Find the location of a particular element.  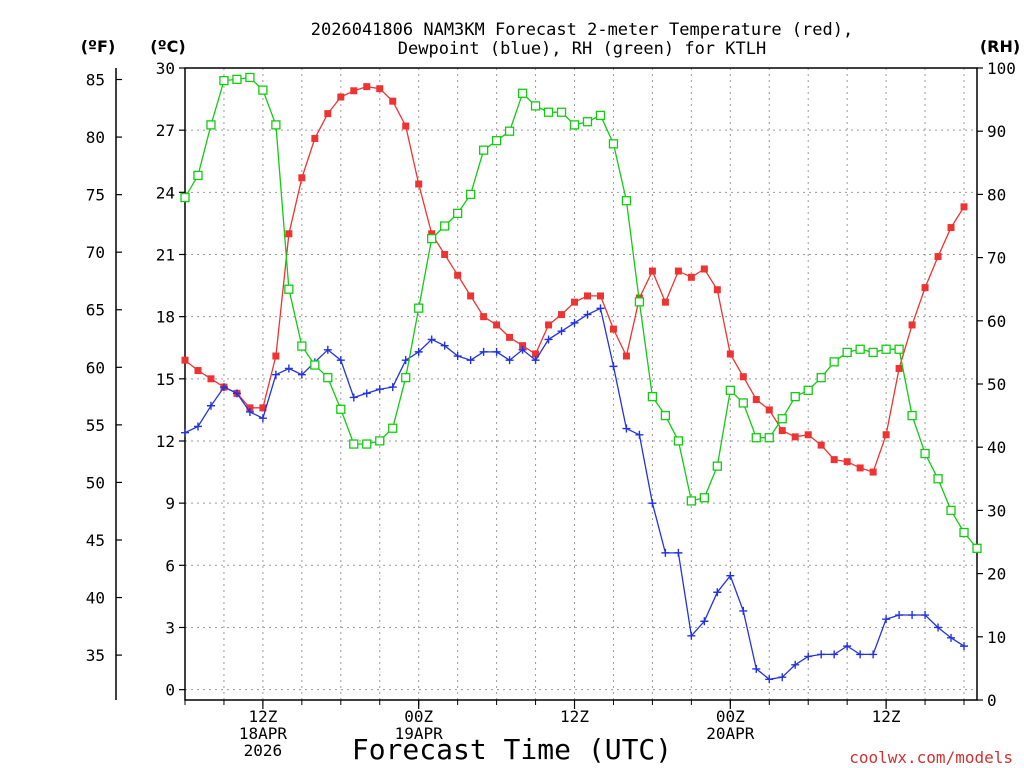

rh-tick-label: 10 is located at coordinates (996, 637).